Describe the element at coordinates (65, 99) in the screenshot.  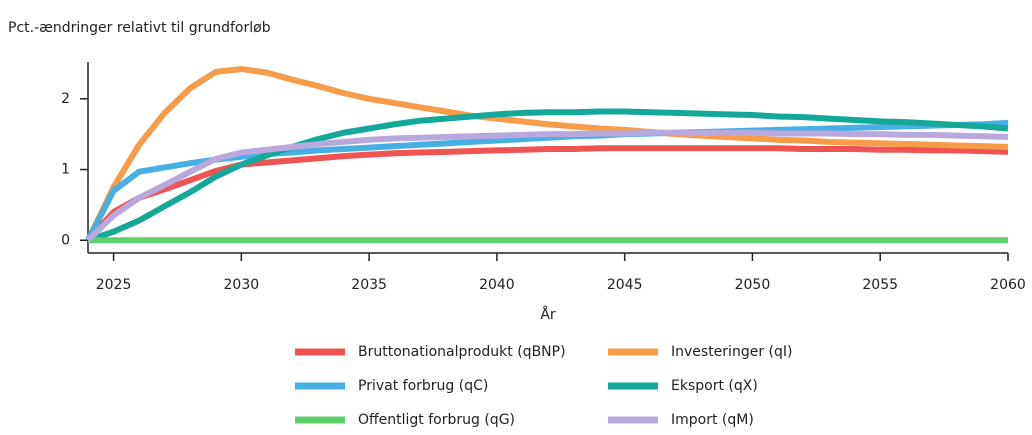
I see `y-tick-label: 2` at that location.